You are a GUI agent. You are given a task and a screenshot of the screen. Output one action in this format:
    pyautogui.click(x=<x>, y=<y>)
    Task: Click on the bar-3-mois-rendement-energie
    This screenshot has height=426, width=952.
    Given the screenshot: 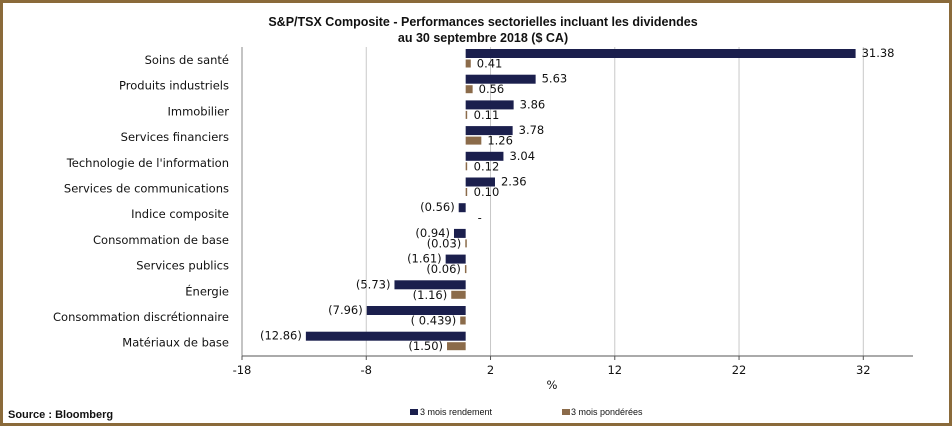 What is the action you would take?
    pyautogui.click(x=430, y=285)
    